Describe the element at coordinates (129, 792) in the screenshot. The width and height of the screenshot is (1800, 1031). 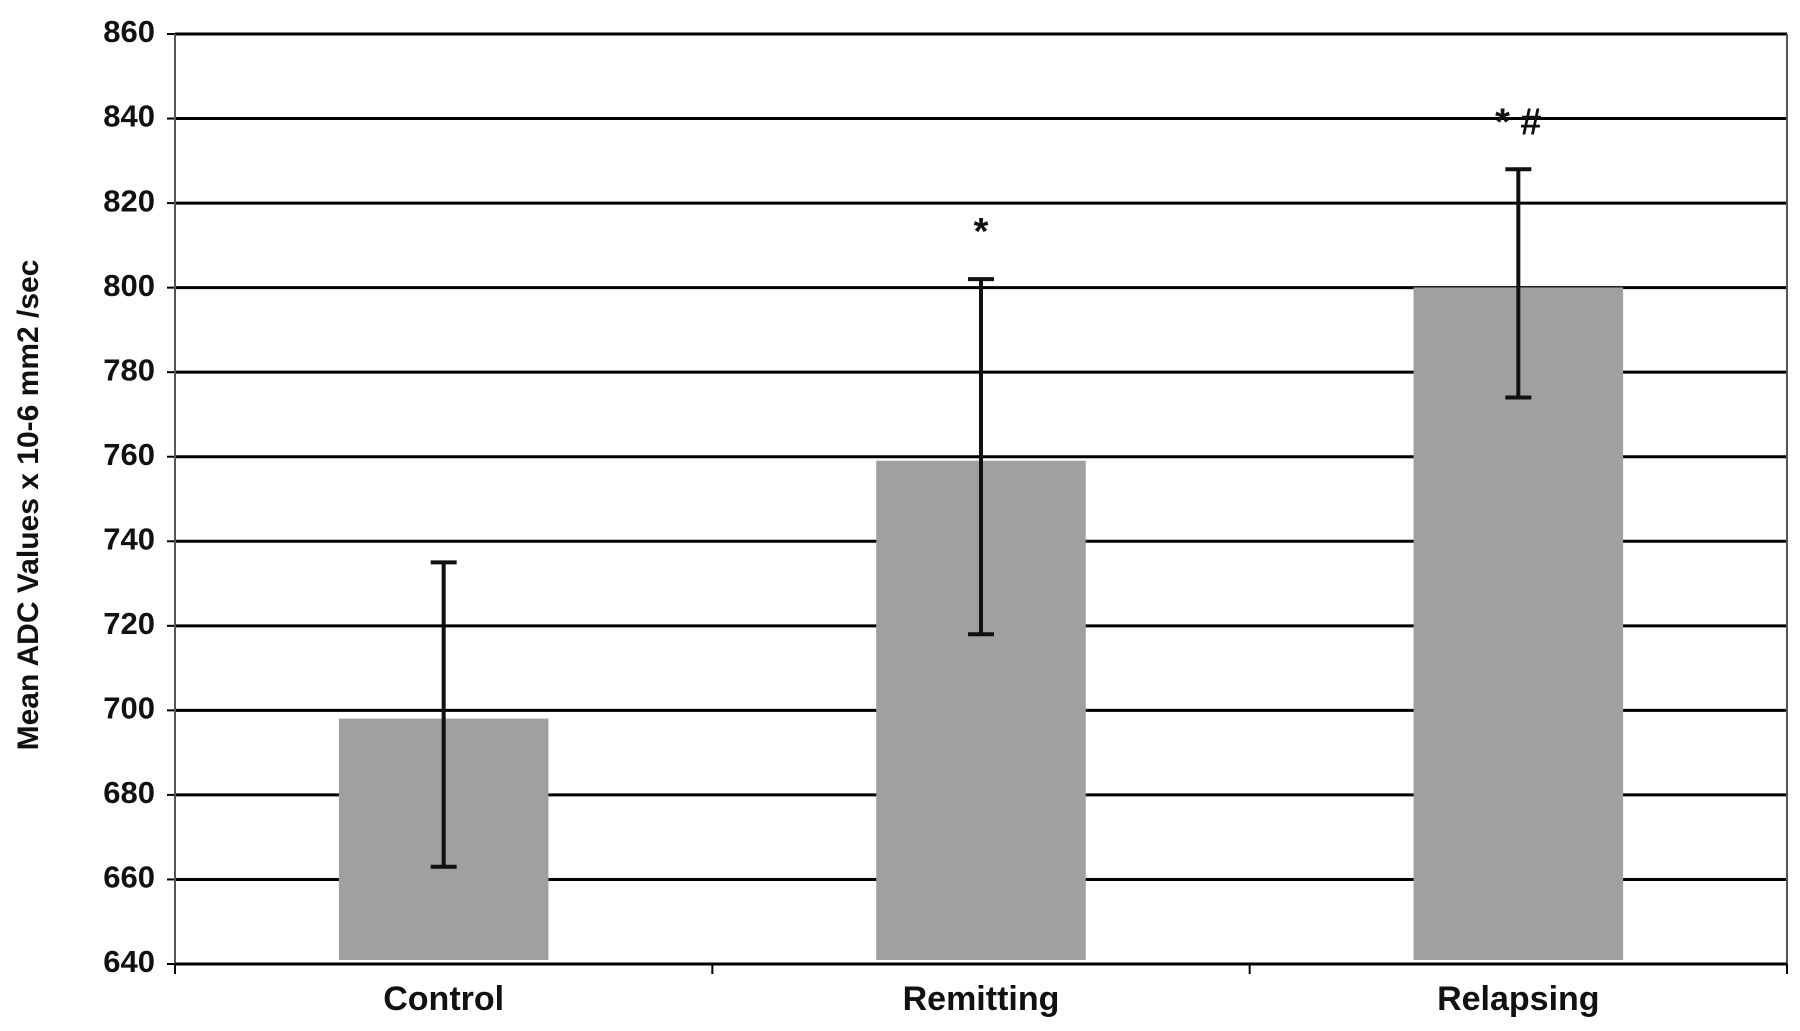
I see `y-tick-label: 680` at that location.